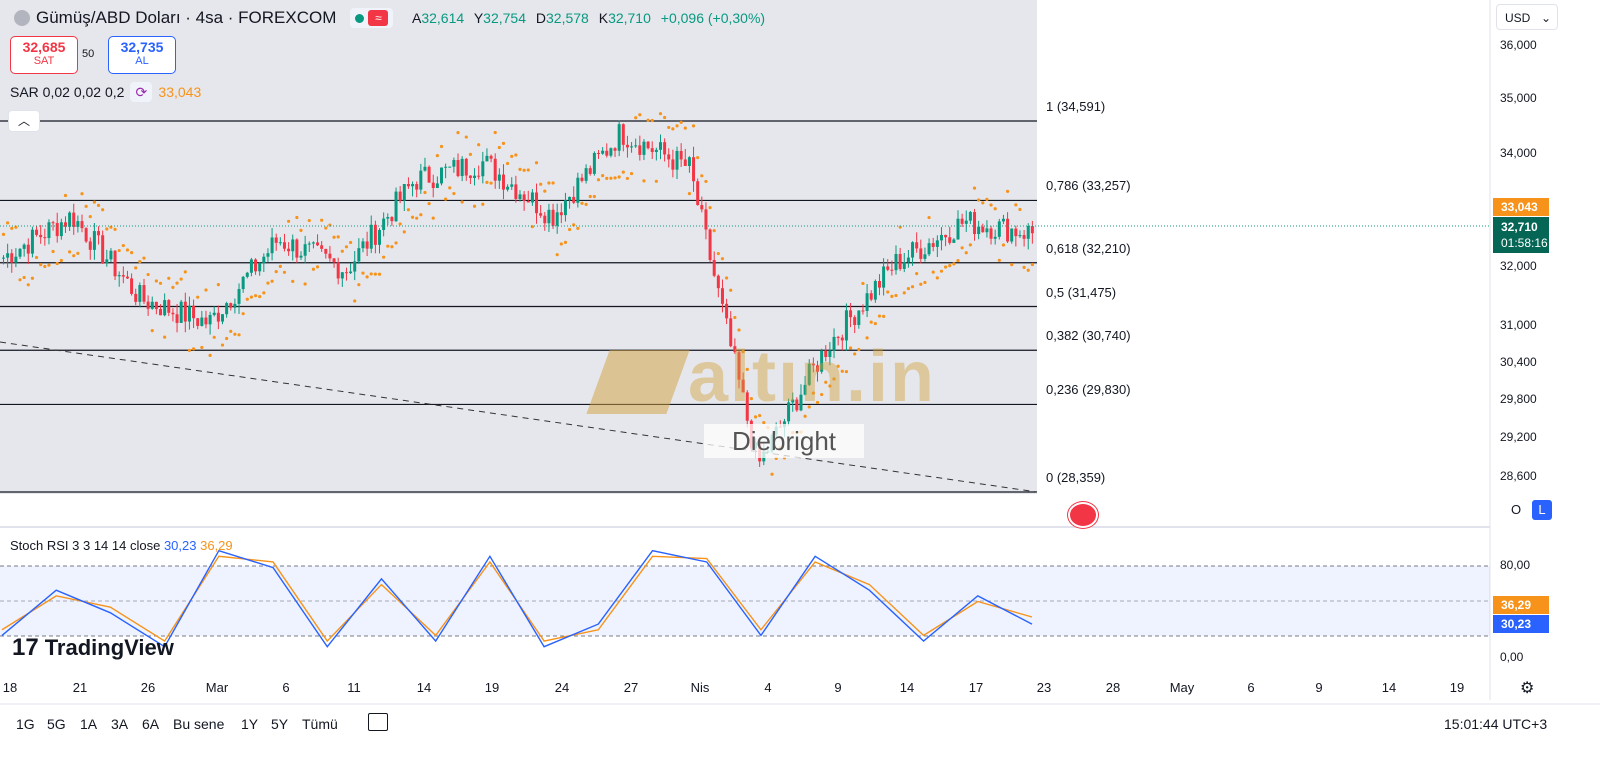 This screenshot has width=1600, height=762. I want to click on symbol-header: Gümüş/ABD Doları · 4sa · FOREXCOM ≈, so click(204, 18).